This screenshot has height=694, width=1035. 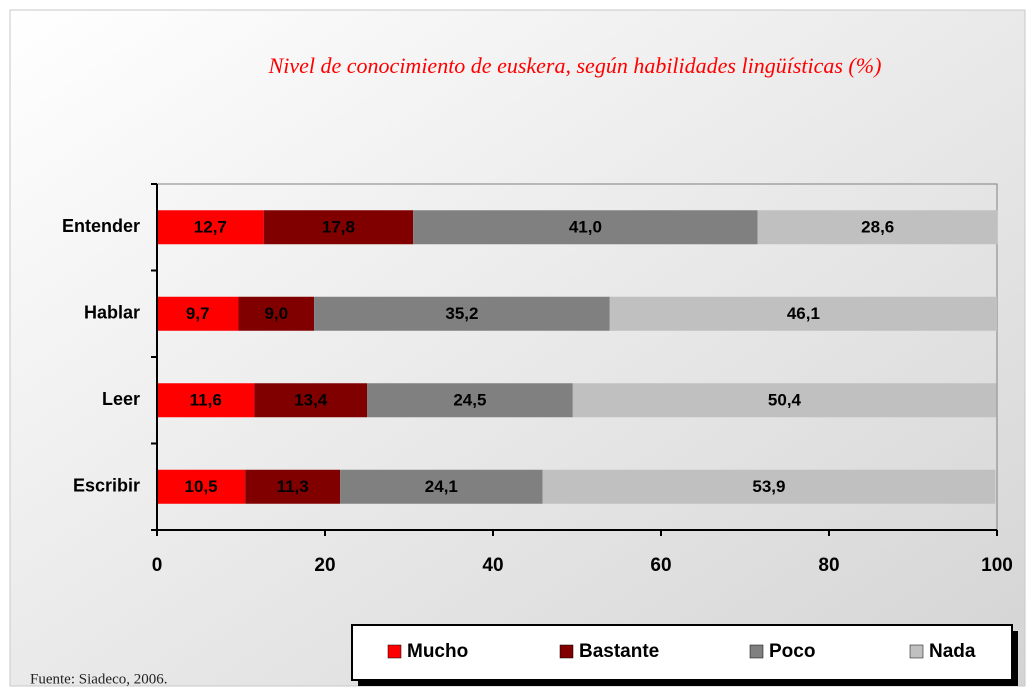 I want to click on legend, so click(x=682, y=652).